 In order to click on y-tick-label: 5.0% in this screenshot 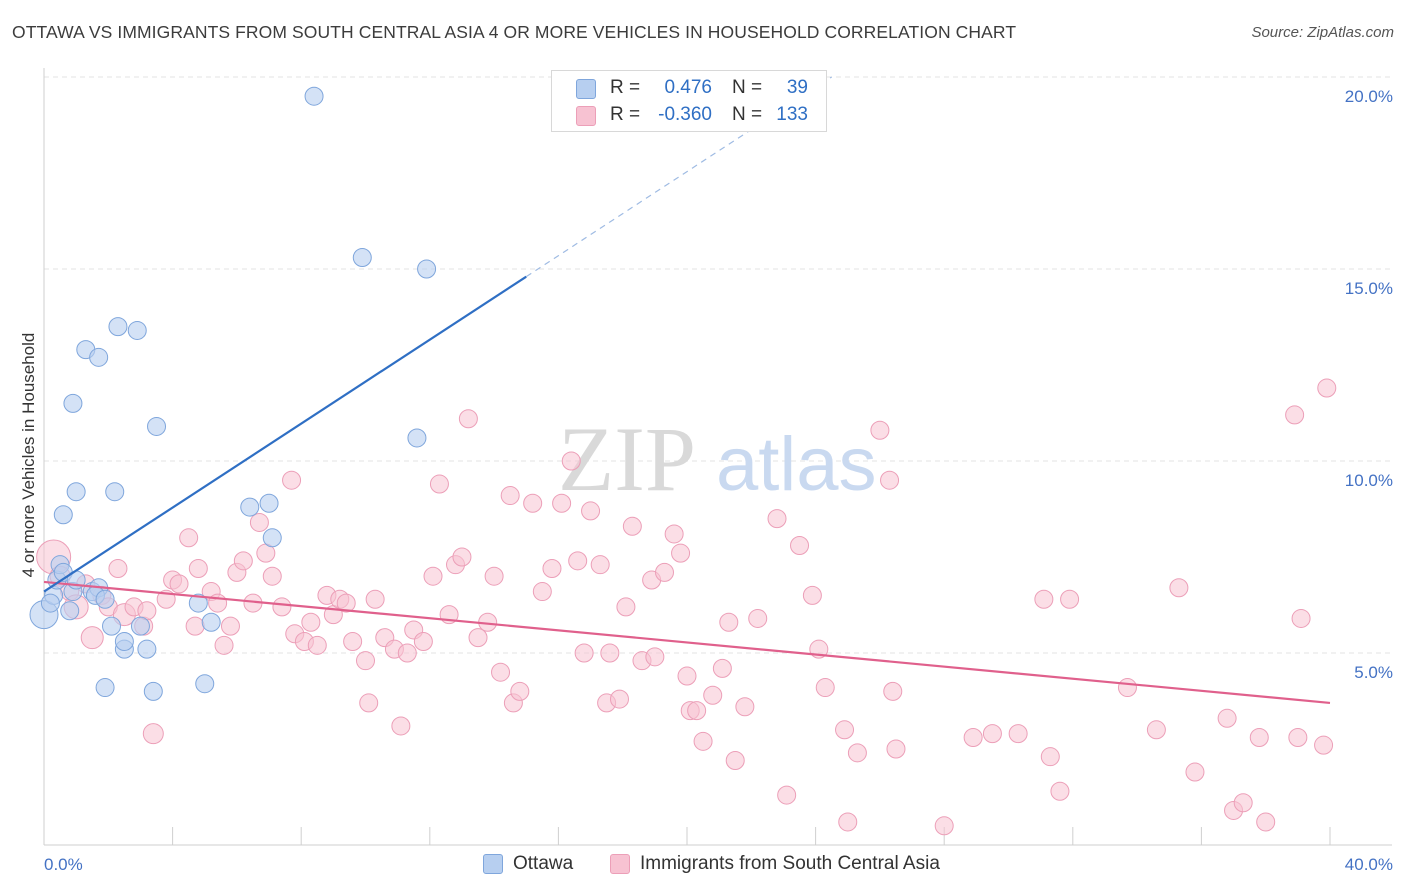, I will do `click(1373, 672)`.